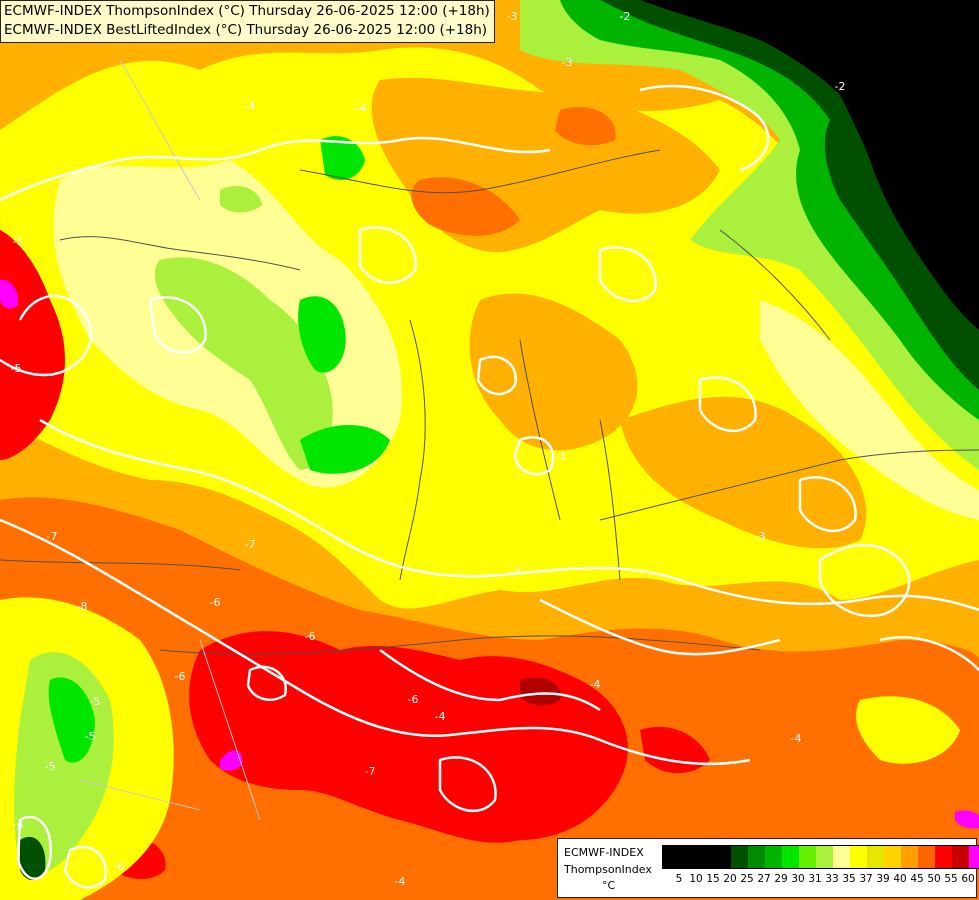 This screenshot has width=979, height=900. Describe the element at coordinates (33, 858) in the screenshot. I see `field-dark-green-sw` at that location.